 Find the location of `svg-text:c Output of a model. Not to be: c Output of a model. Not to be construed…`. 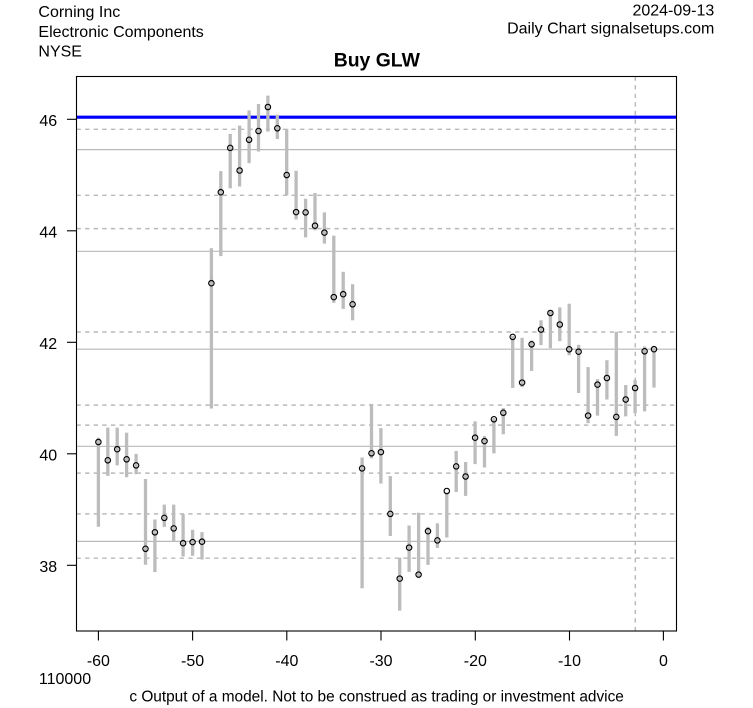

svg-text:c Output of a model. Not to be: c Output of a model. Not to be construed… is located at coordinates (376, 697).